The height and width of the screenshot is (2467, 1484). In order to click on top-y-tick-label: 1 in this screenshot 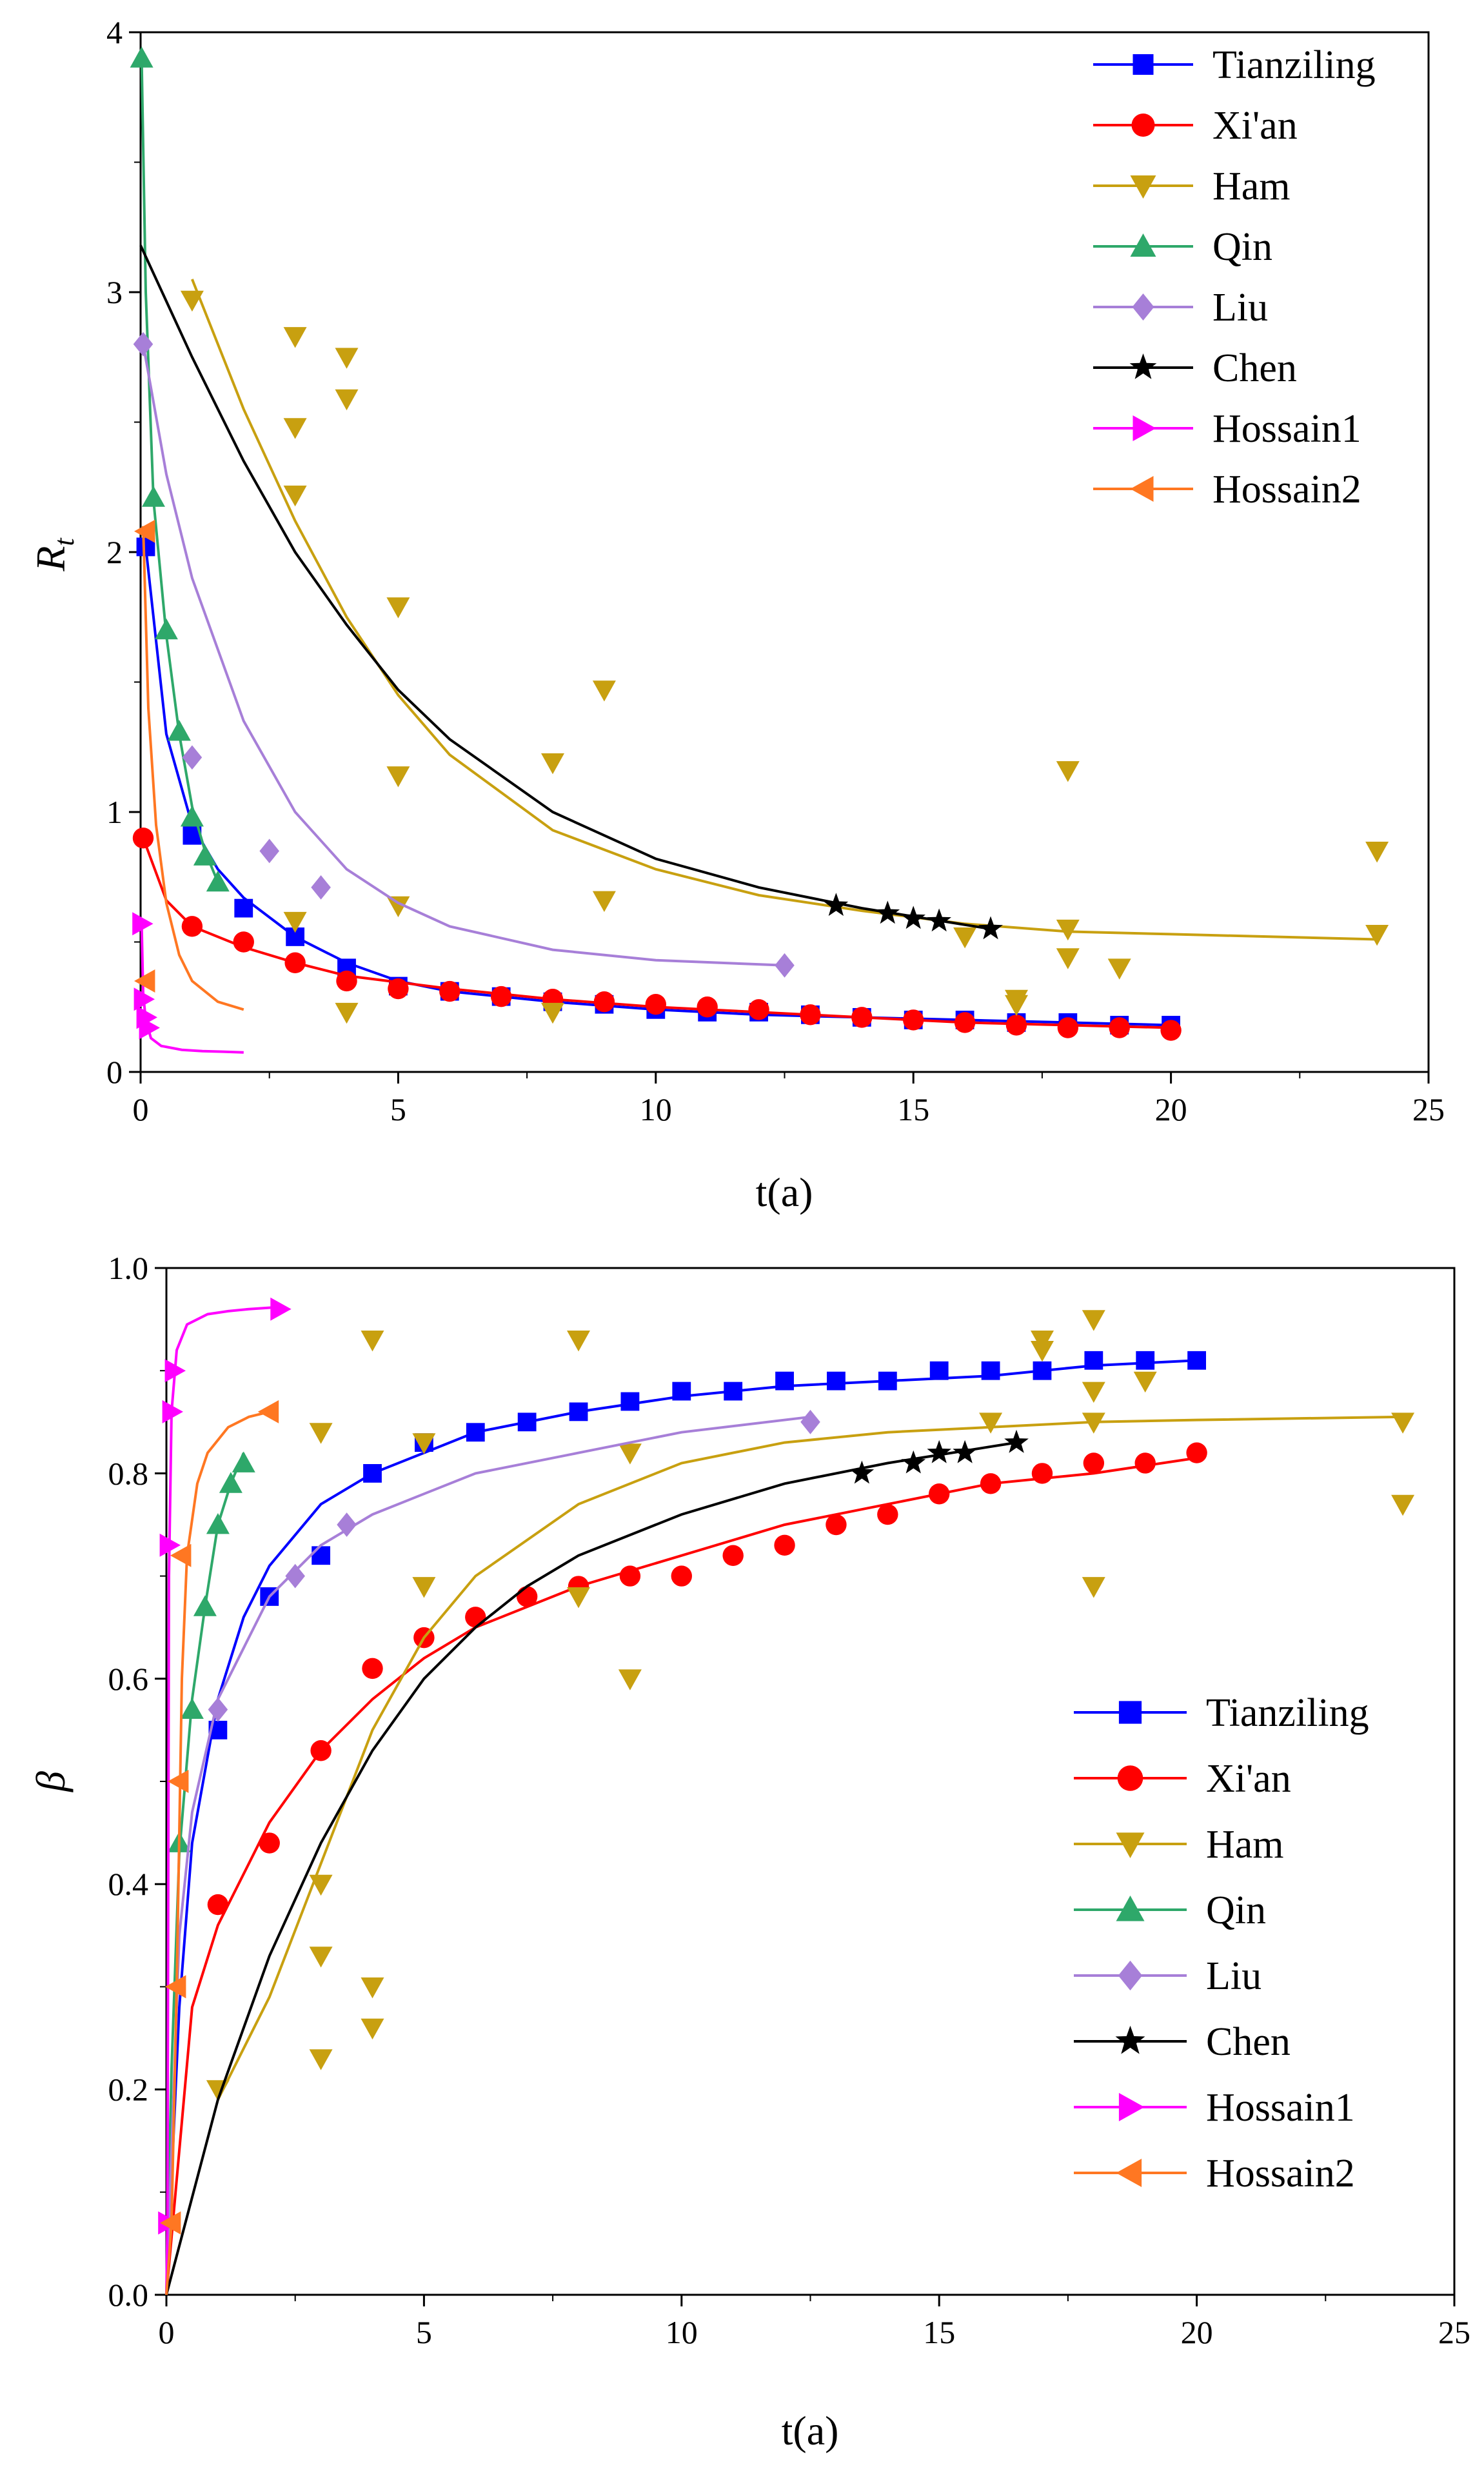, I will do `click(114, 812)`.